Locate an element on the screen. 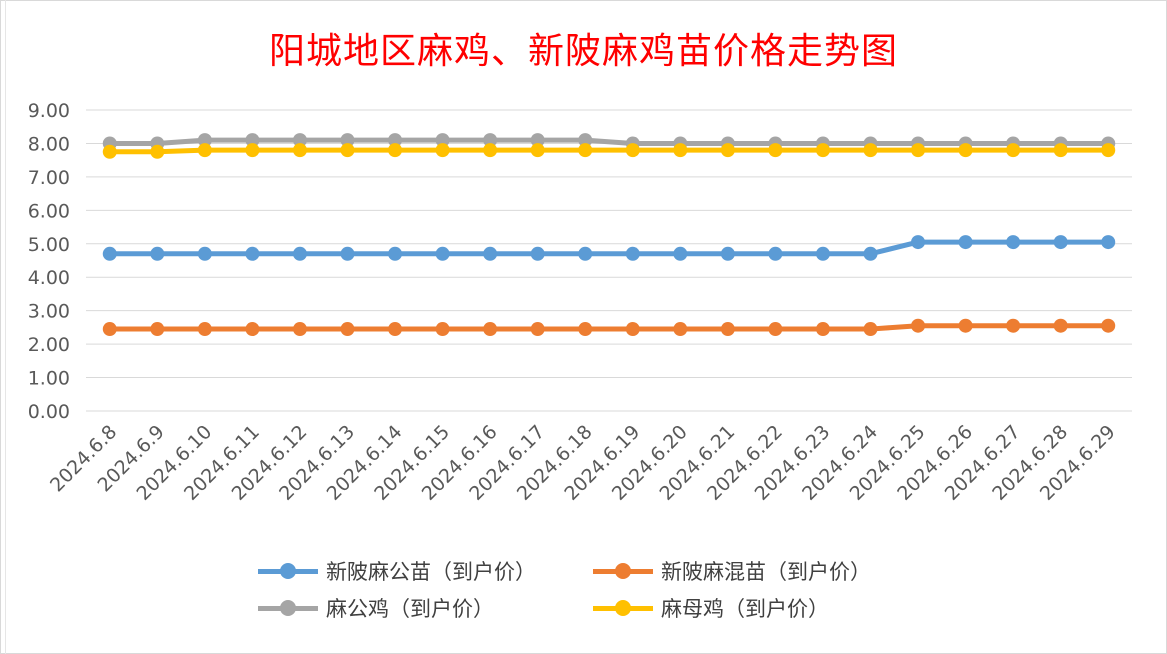 The width and height of the screenshot is (1167, 654). y-tick-label: 7.00 is located at coordinates (49, 178).